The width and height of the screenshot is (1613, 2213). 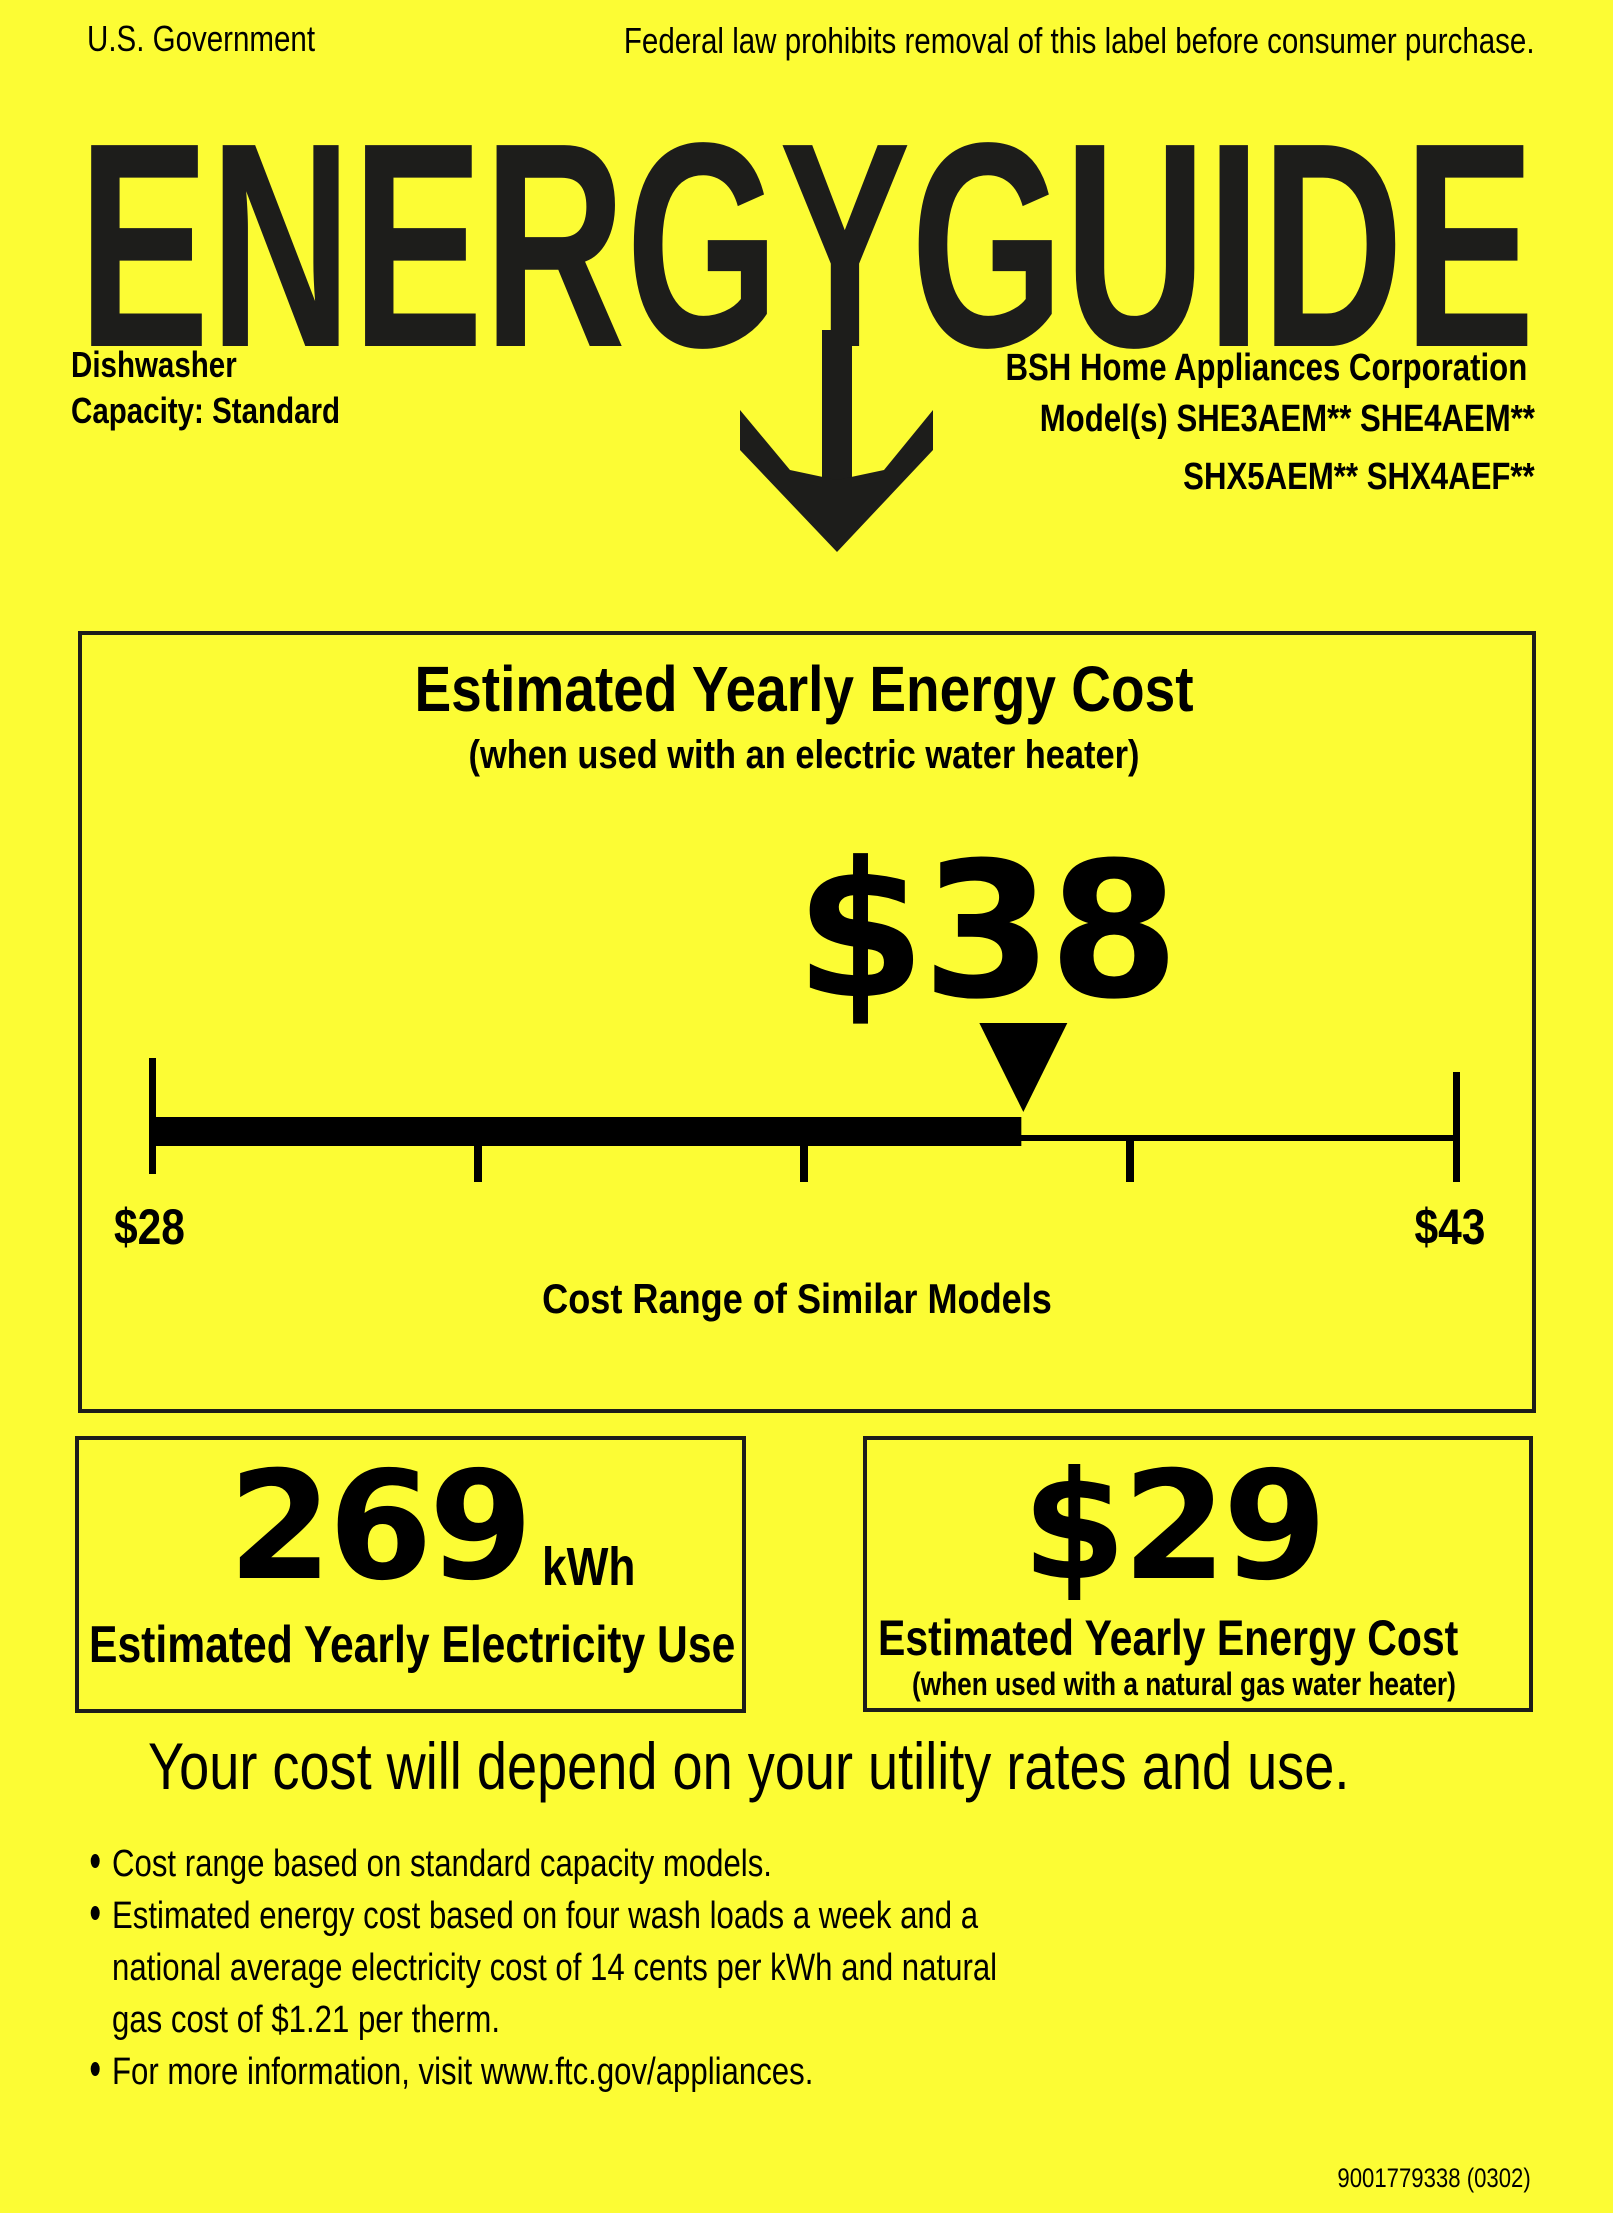 I want to click on gas-cost-label: Estimated Yearly Energy Cost, so click(x=1168, y=1638).